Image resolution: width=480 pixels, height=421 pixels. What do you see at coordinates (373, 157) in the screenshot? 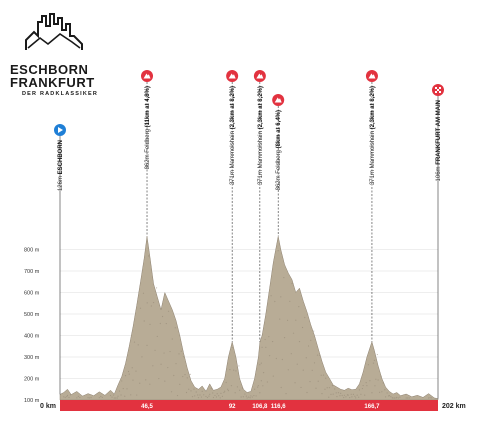
I see `waypoint-label-elevation: 371m Mammolshain` at bounding box center [373, 157].